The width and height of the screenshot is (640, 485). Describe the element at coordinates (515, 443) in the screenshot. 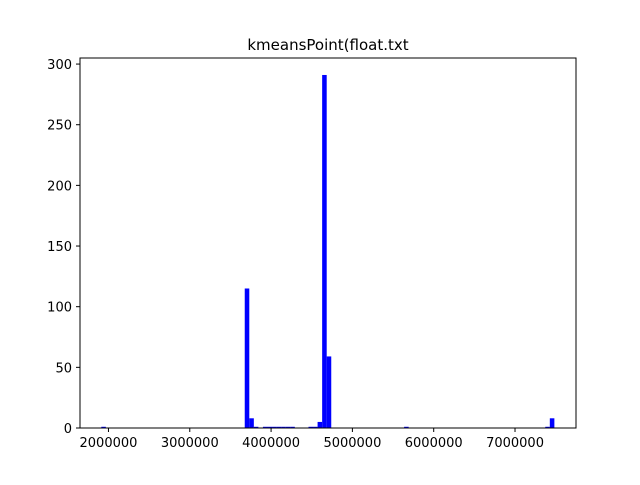

I see `x-tick-label: 7000000` at that location.